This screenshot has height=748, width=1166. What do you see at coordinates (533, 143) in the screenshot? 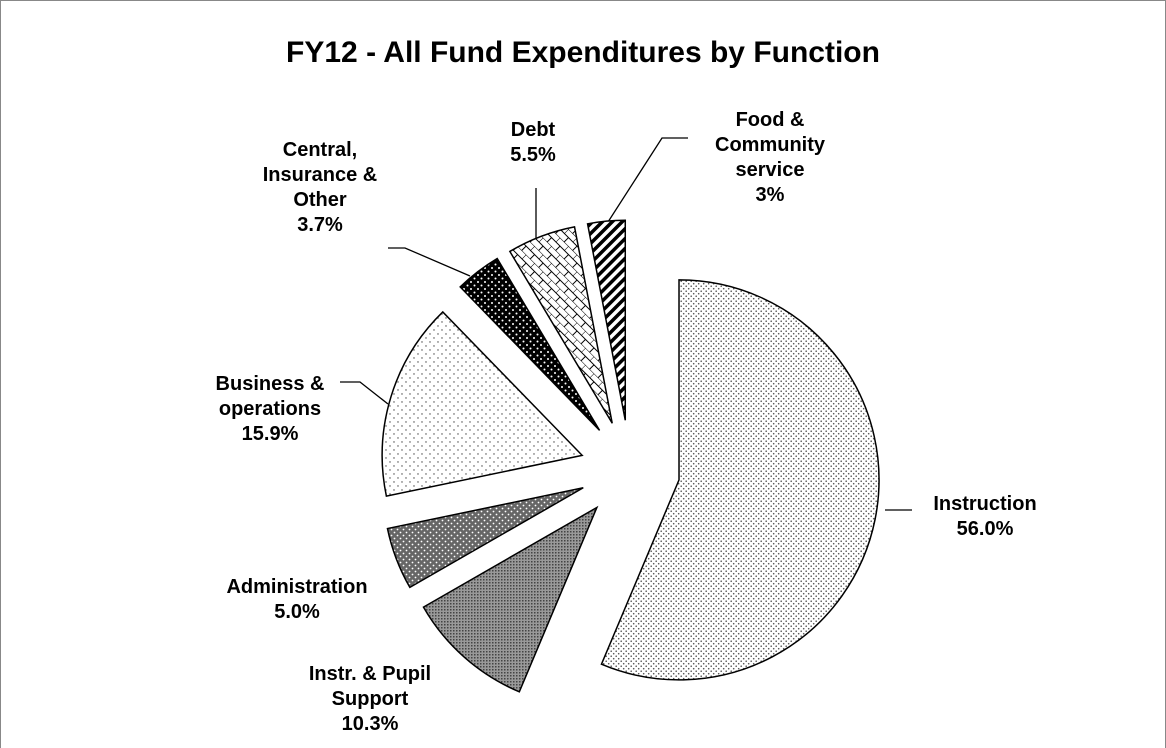
I see `slice-label: Debt 5.5%` at bounding box center [533, 143].